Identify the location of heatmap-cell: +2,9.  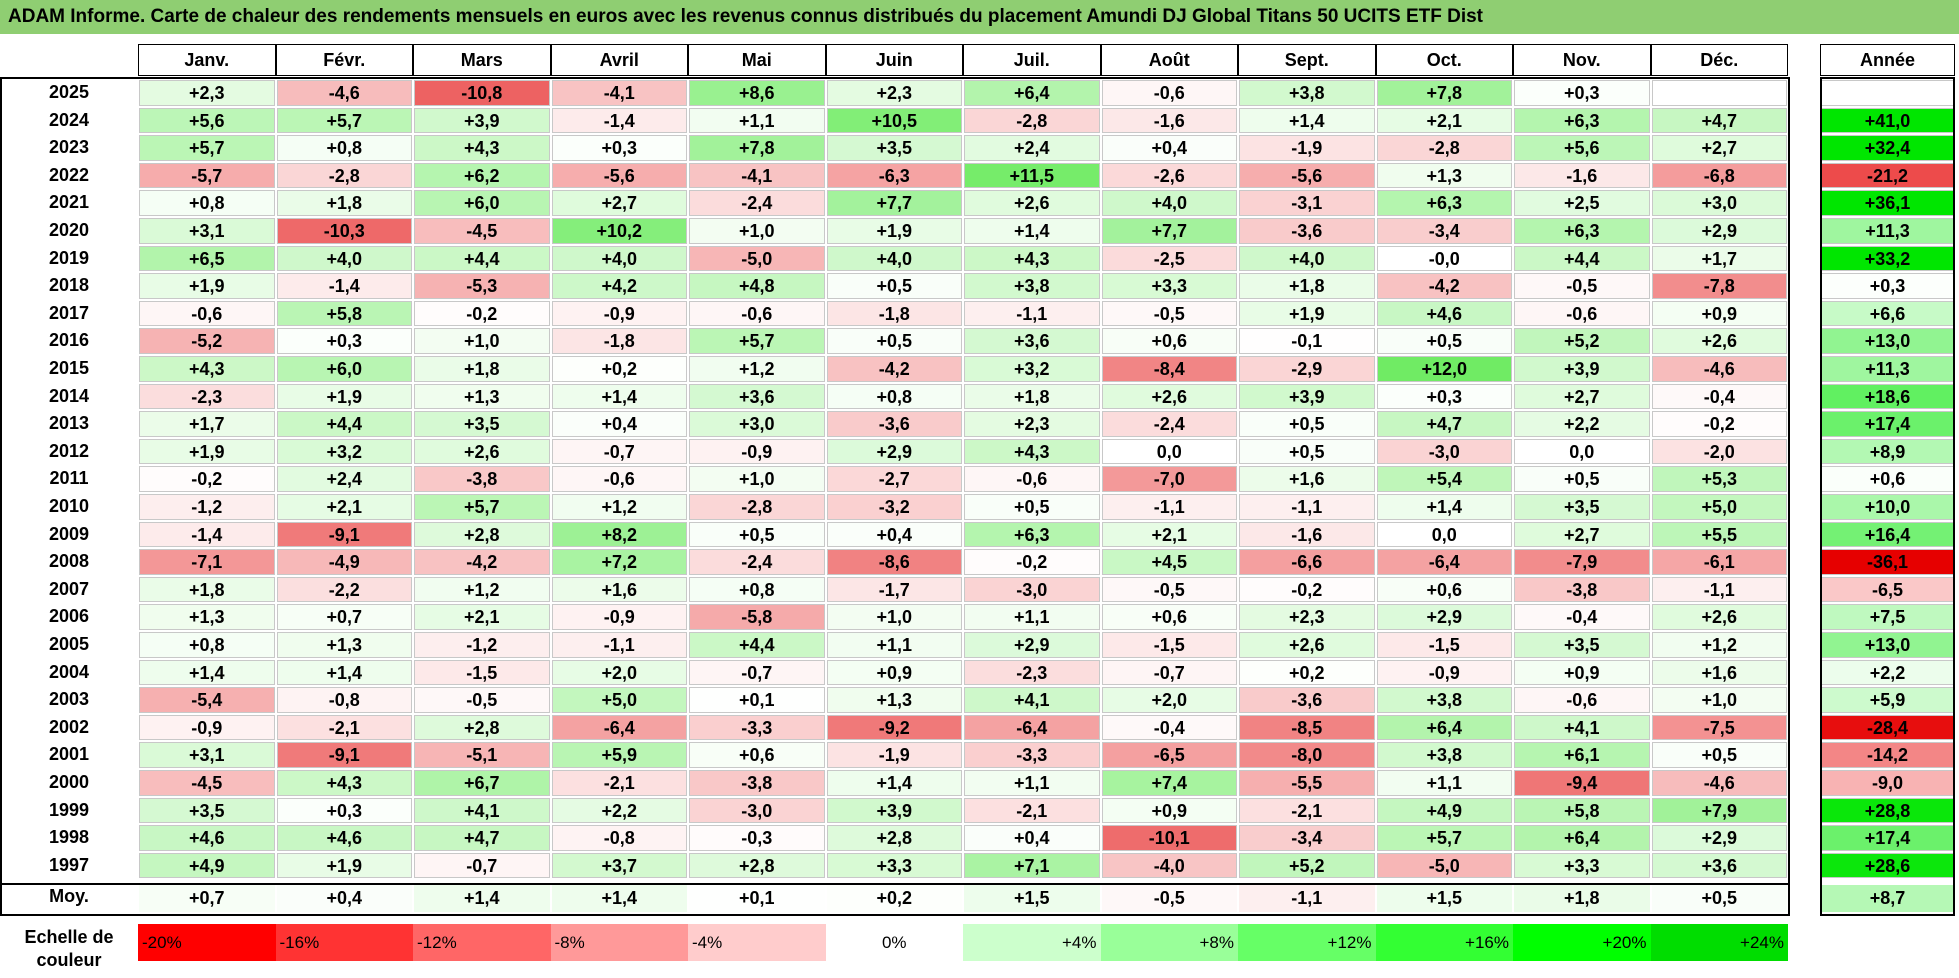
(1719, 838).